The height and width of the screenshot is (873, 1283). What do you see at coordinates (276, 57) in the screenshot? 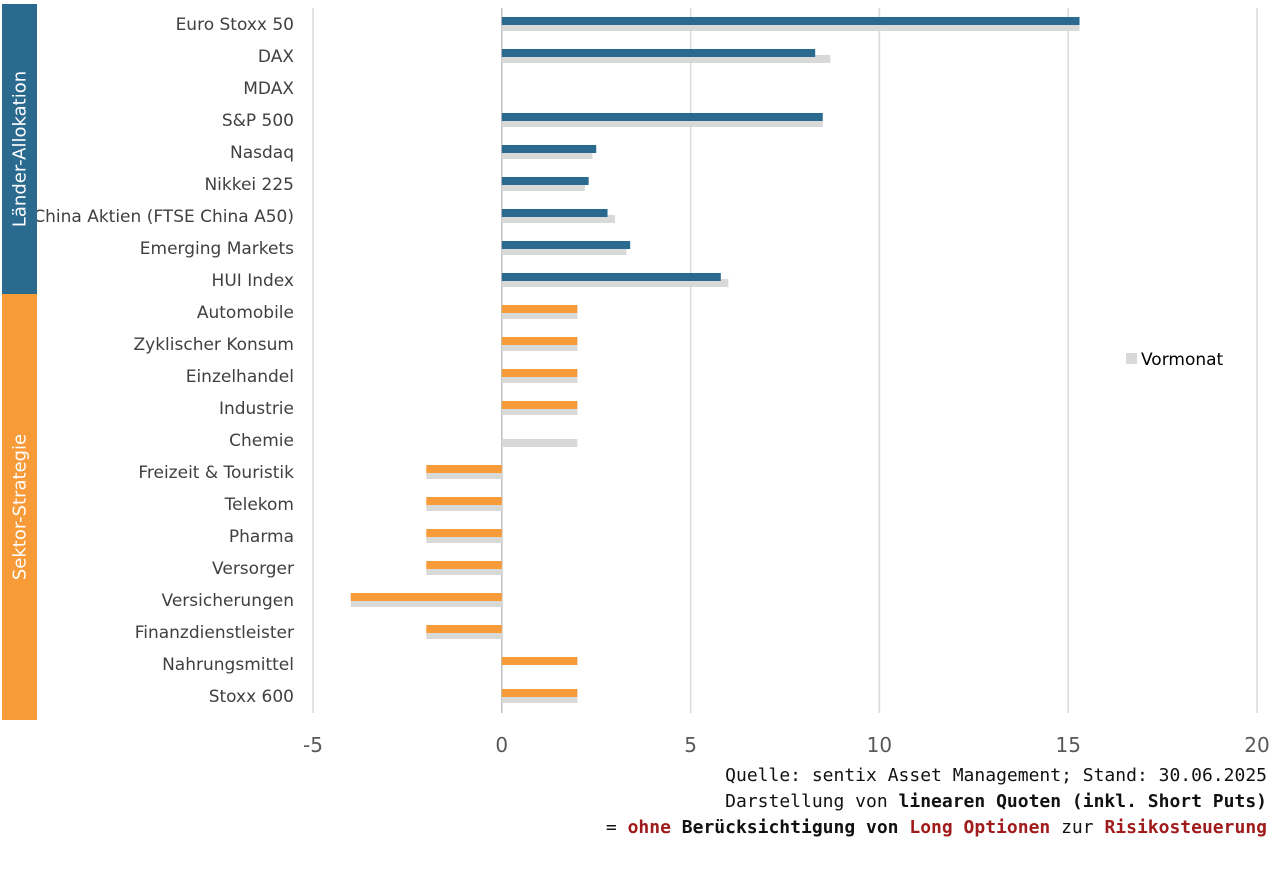
I see `category-label: DAX` at bounding box center [276, 57].